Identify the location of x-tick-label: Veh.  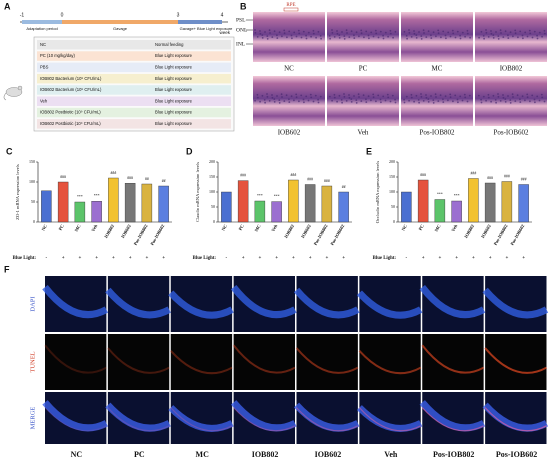
(454, 227).